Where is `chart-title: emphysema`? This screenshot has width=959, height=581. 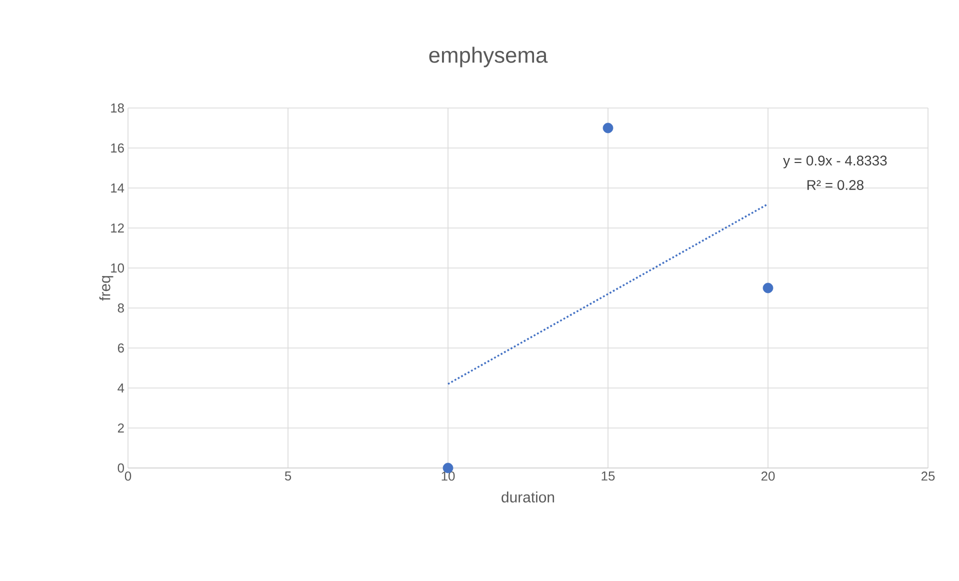
chart-title: emphysema is located at coordinates (488, 57).